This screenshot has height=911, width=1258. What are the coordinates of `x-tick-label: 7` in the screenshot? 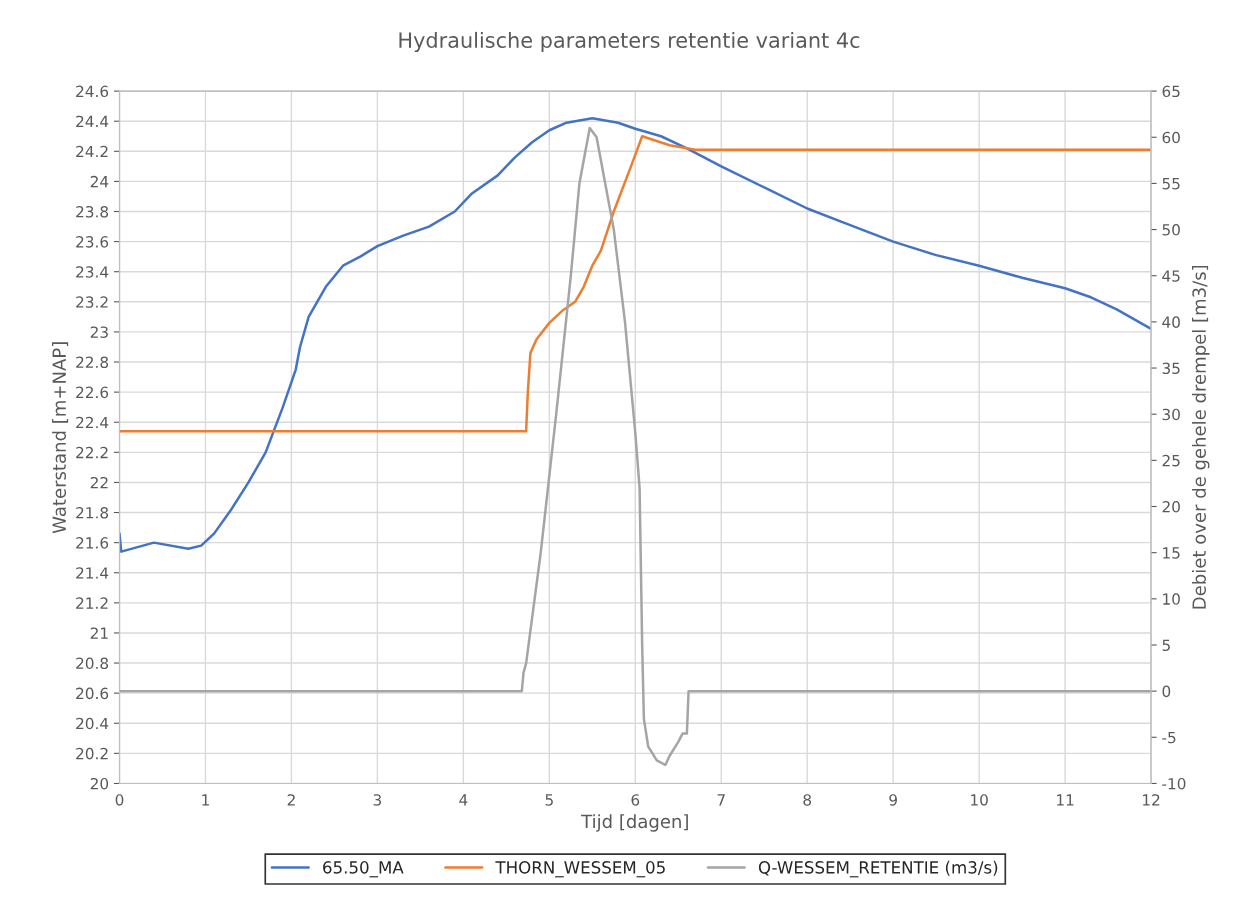 It's located at (721, 800).